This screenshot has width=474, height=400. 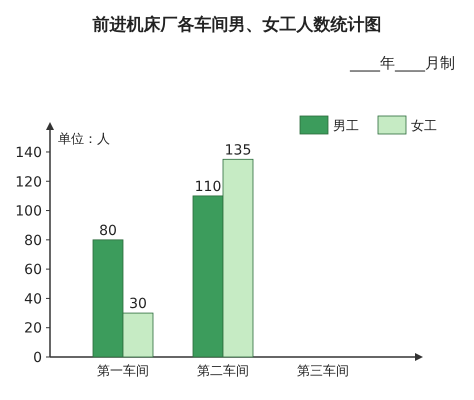 What do you see at coordinates (237, 25) in the screenshot?
I see `chart-title: 前进机床厂各车间男、女工人数统计图` at bounding box center [237, 25].